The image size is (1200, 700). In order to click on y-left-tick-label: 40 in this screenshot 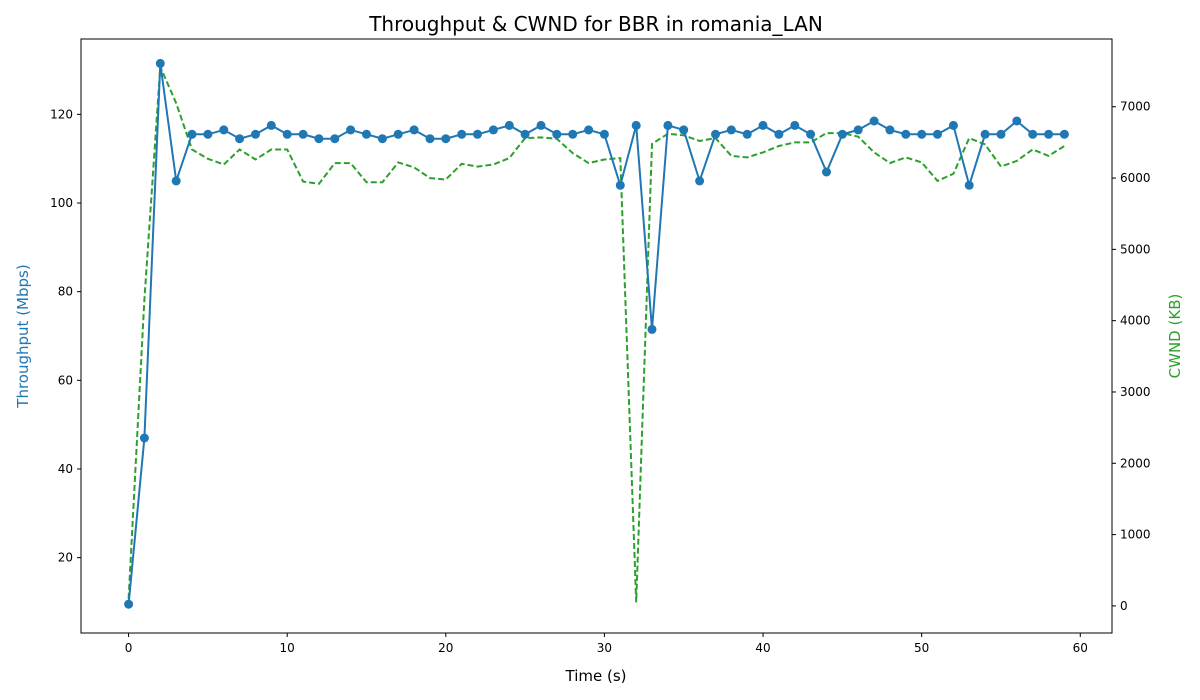, I will do `click(65, 469)`.